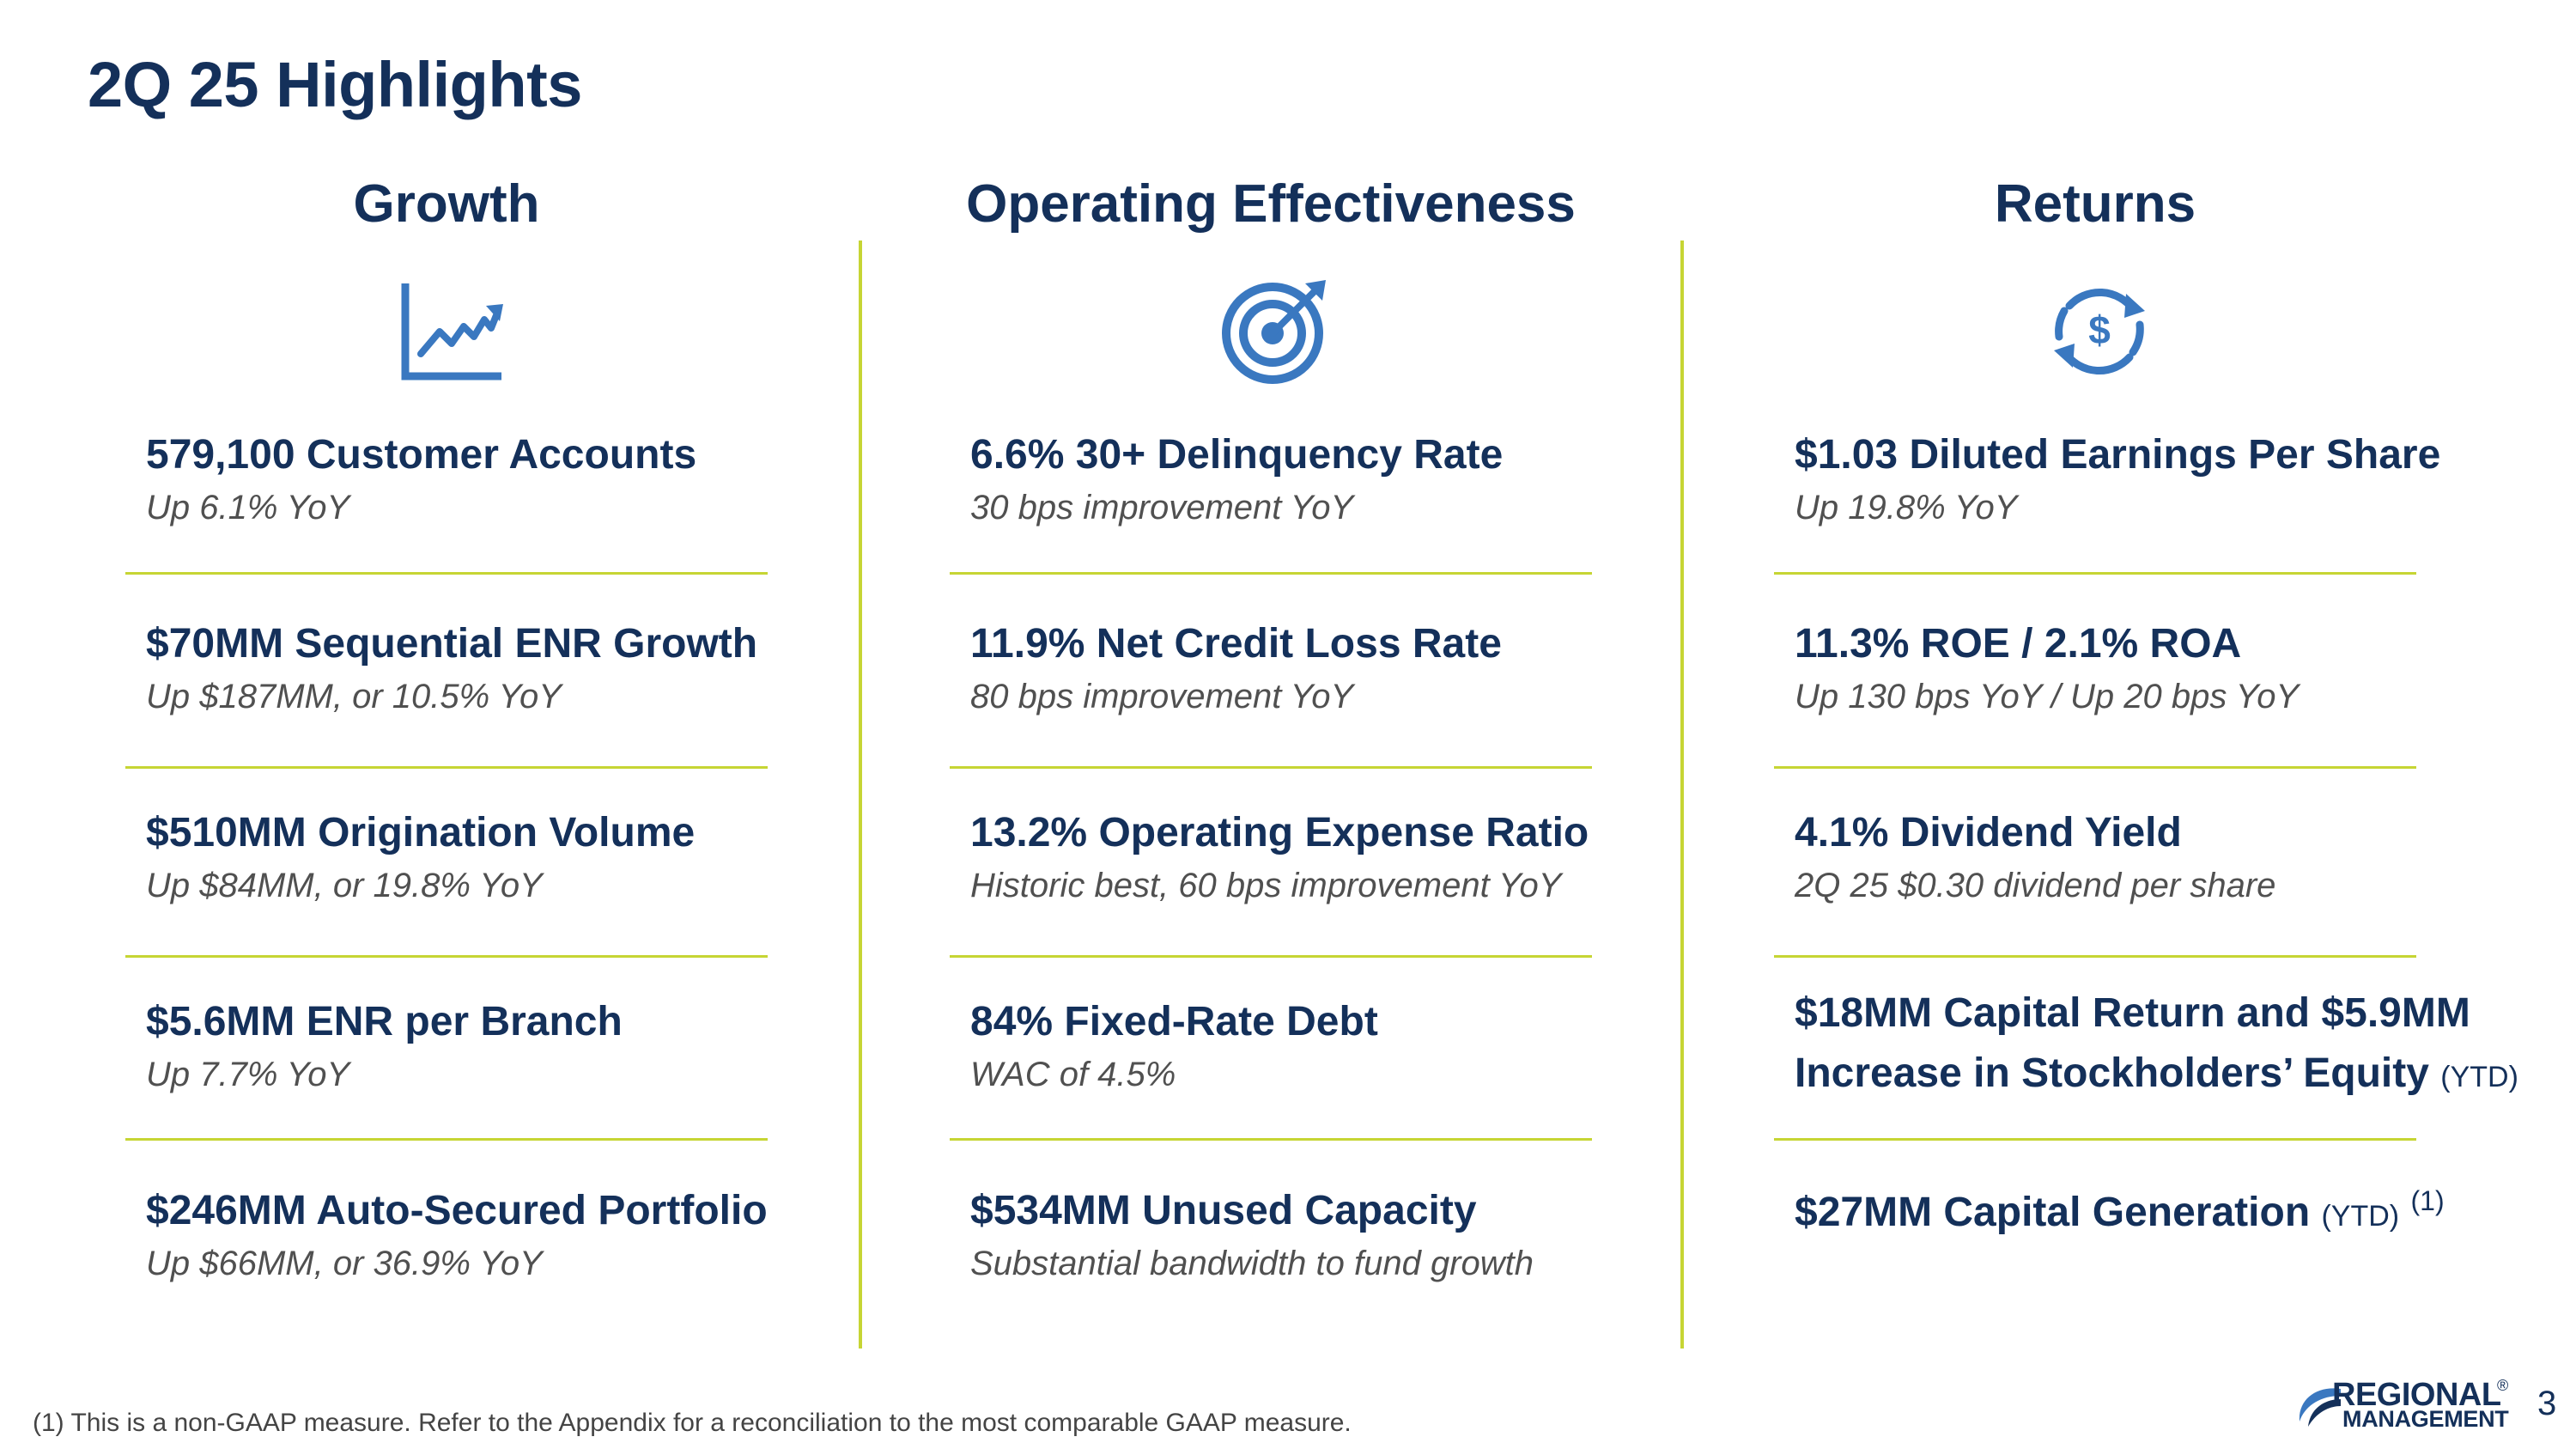 The width and height of the screenshot is (2576, 1449). Describe the element at coordinates (1907, 507) in the screenshot. I see `metric-detail: Up 19.8% YoY` at that location.